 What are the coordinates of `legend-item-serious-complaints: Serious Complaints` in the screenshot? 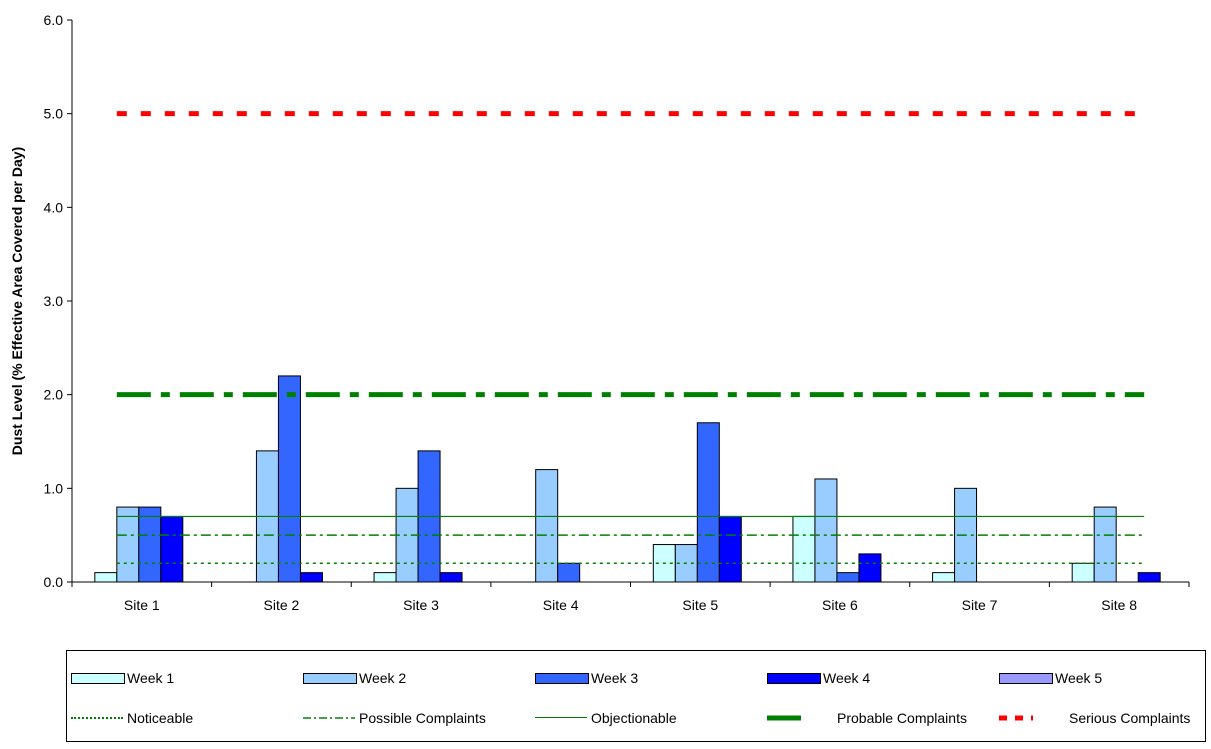 It's located at (1094, 718).